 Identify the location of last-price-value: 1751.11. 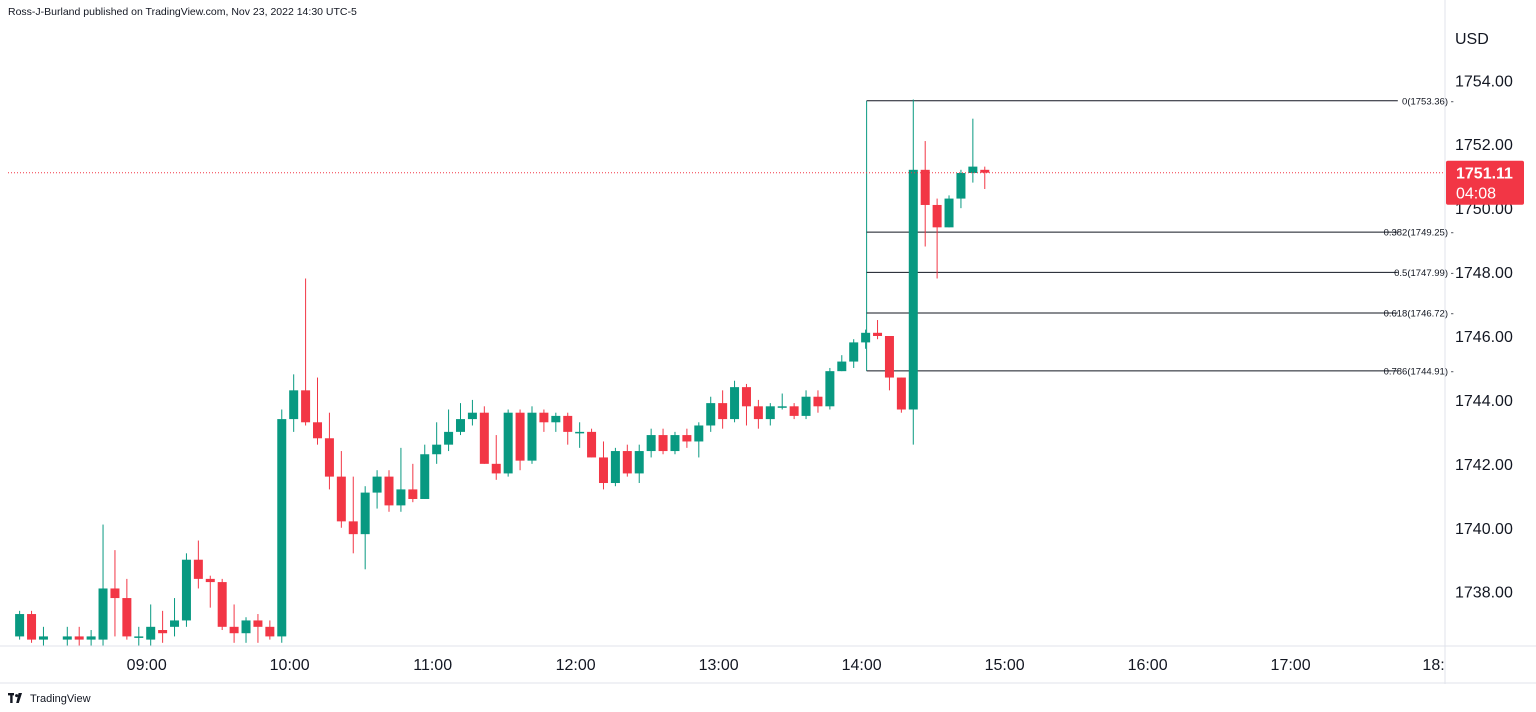
(1484, 174).